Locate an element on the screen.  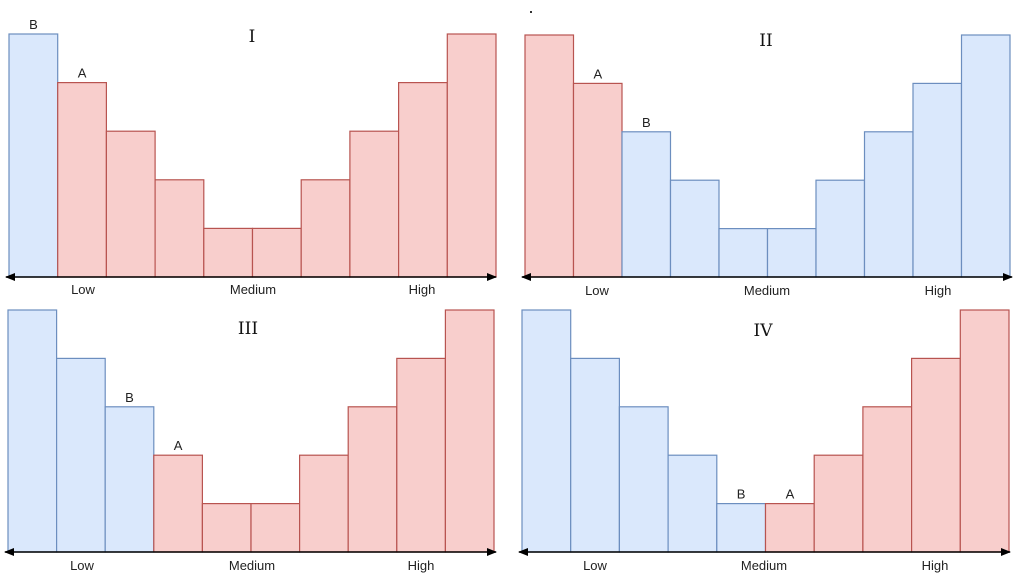
panel-title: I is located at coordinates (252, 37).